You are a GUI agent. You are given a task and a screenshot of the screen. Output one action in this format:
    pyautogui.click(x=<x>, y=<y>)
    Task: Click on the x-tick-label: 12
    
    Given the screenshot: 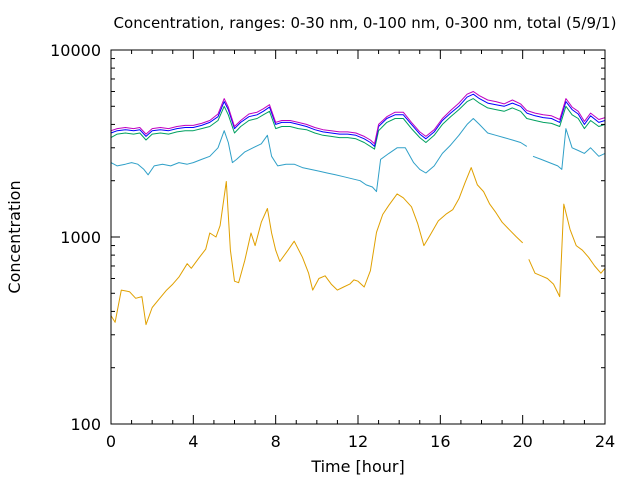 What is the action you would take?
    pyautogui.click(x=358, y=441)
    